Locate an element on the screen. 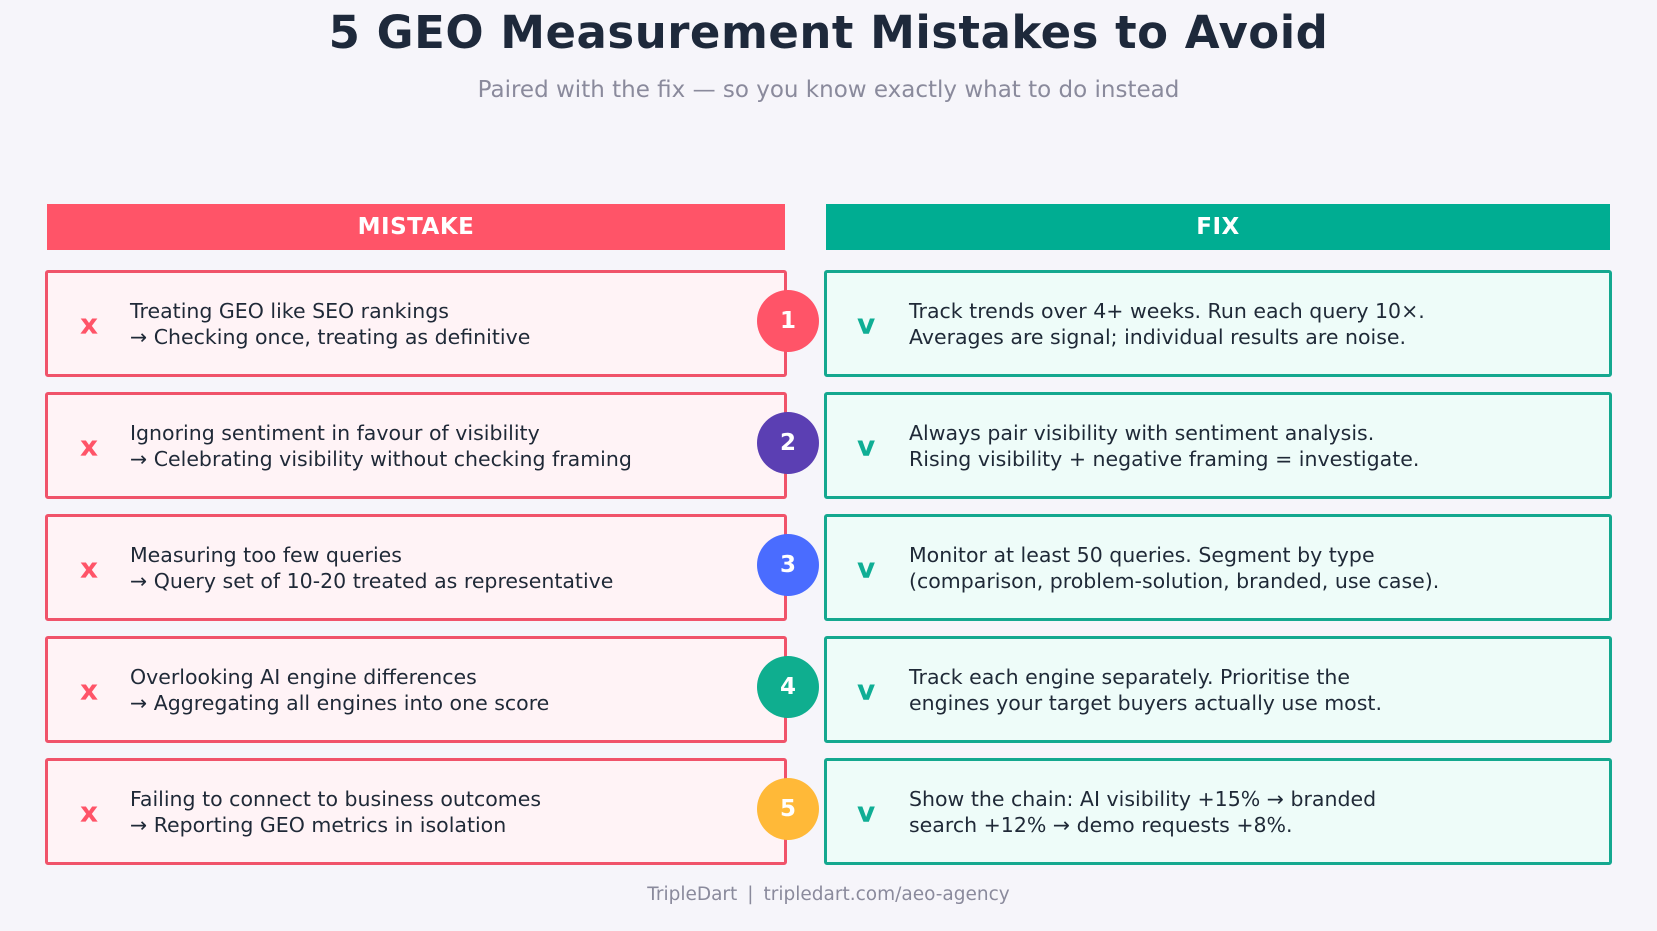 This screenshot has width=1657, height=931. page-title: 5 GEO Measurement Mistakes to Avoid is located at coordinates (828, 32).